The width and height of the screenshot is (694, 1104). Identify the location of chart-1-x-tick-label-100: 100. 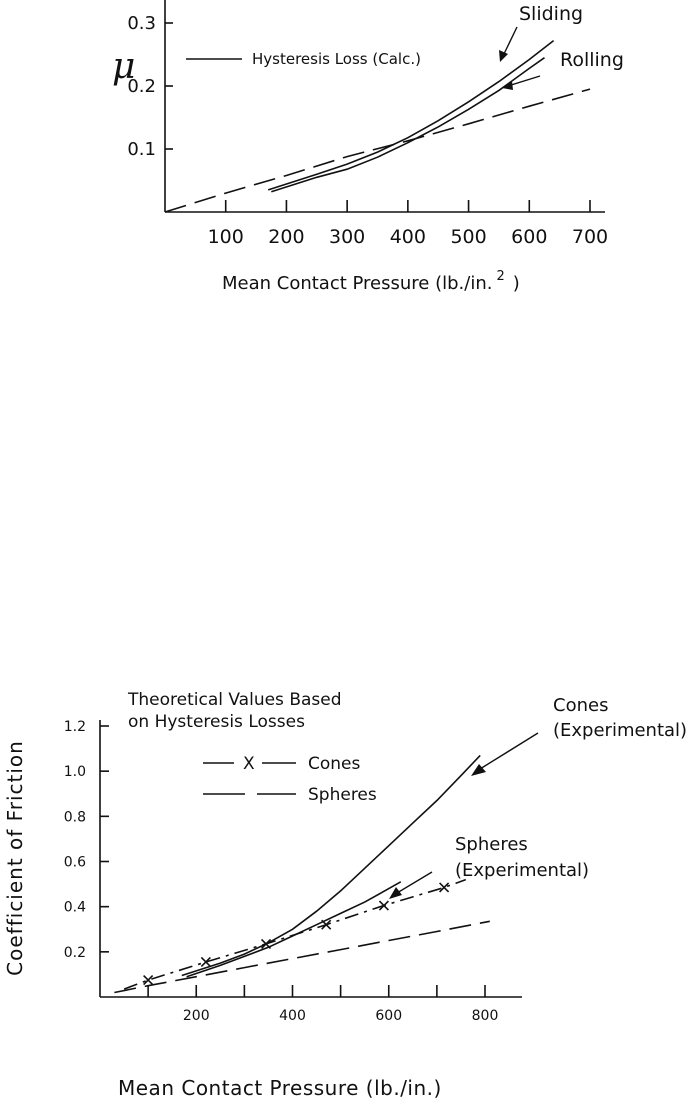
(226, 237).